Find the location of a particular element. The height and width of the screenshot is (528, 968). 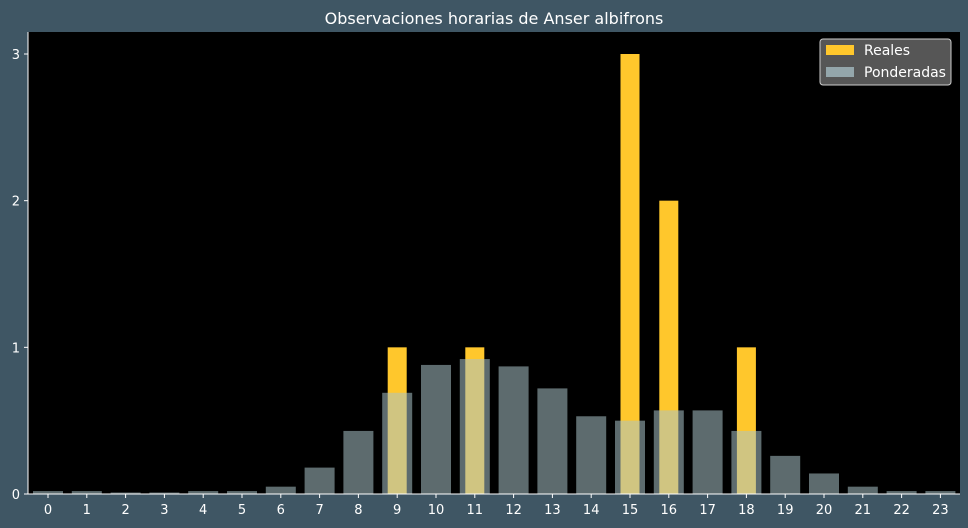

x-tick-label: 0 is located at coordinates (48, 510).